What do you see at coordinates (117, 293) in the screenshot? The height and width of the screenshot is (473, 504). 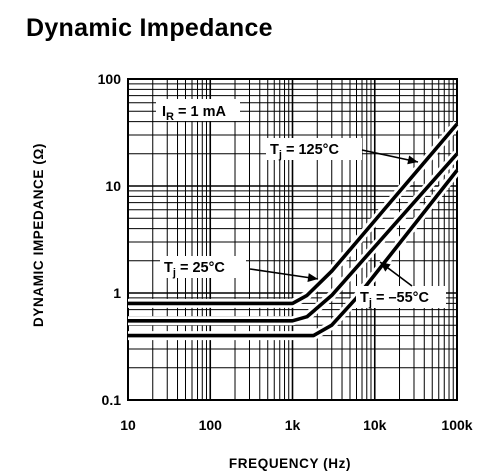 I see `y-tick-label: 1` at bounding box center [117, 293].